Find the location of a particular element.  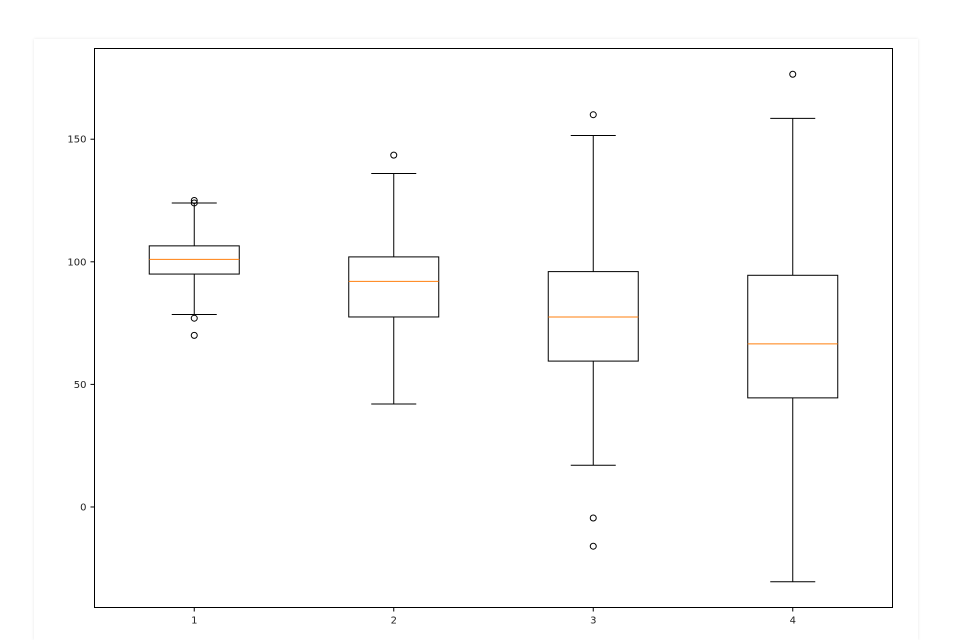

x-tick-label: 3 is located at coordinates (593, 621).